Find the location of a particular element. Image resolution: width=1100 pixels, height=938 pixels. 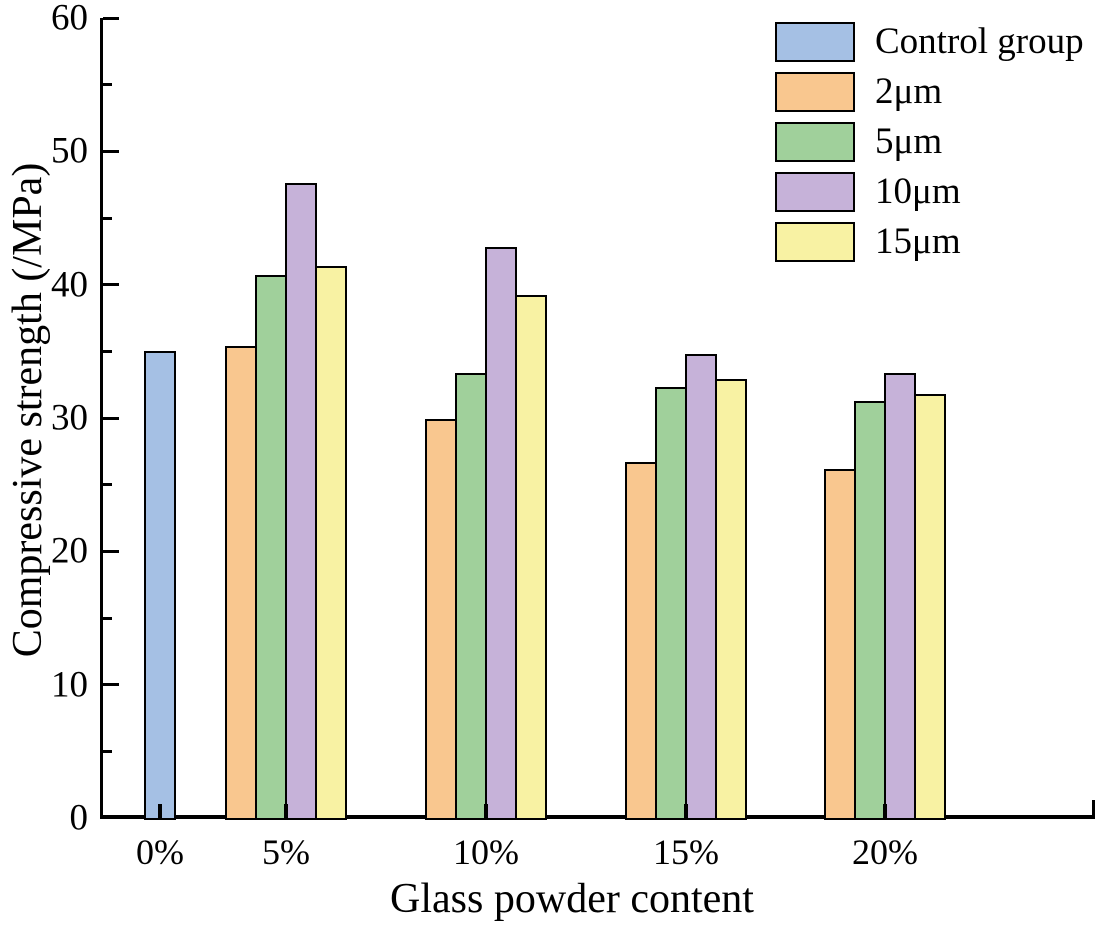

bar-20%-10μm is located at coordinates (900, 596).